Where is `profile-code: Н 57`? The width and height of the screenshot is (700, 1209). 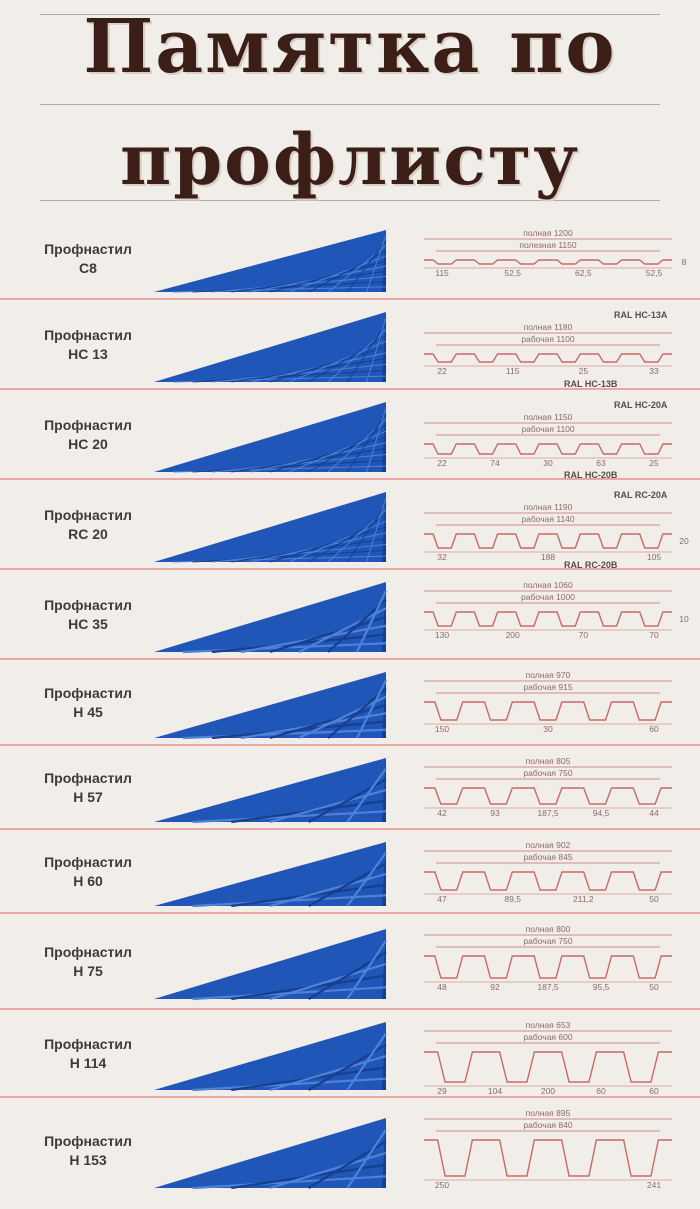
profile-code: Н 57 is located at coordinates (88, 797).